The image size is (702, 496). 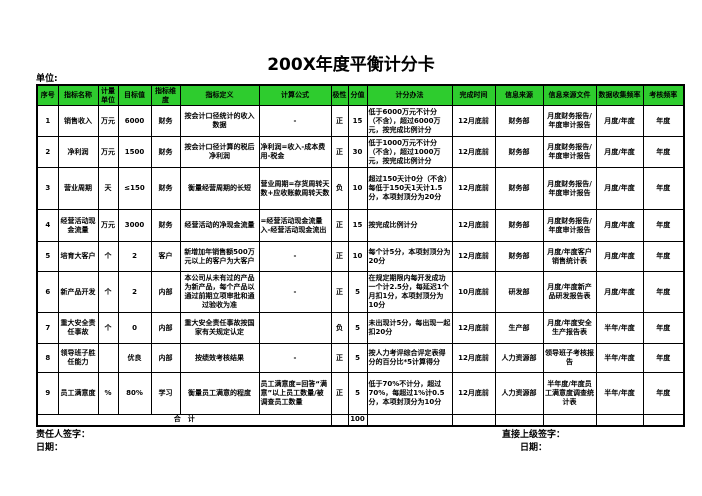 What do you see at coordinates (78, 225) in the screenshot?
I see `table-cell: 经营活动现金流量` at bounding box center [78, 225].